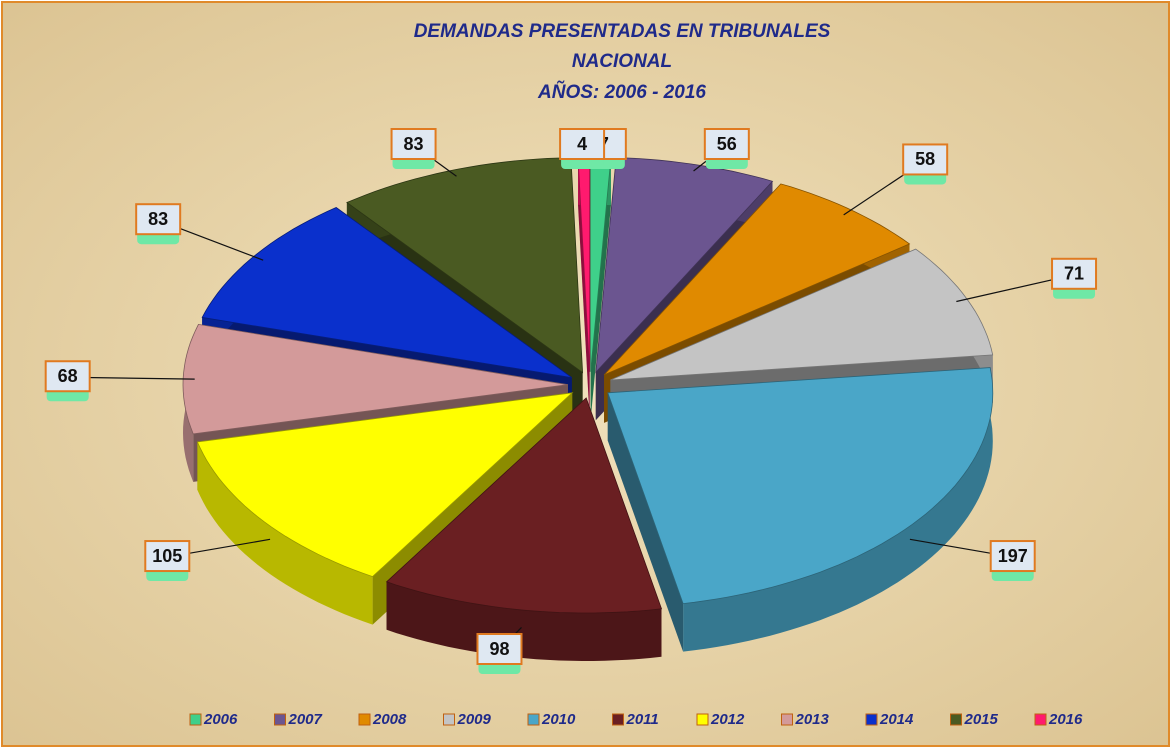  Describe the element at coordinates (896, 719) in the screenshot. I see `legend-label: 2014` at that location.